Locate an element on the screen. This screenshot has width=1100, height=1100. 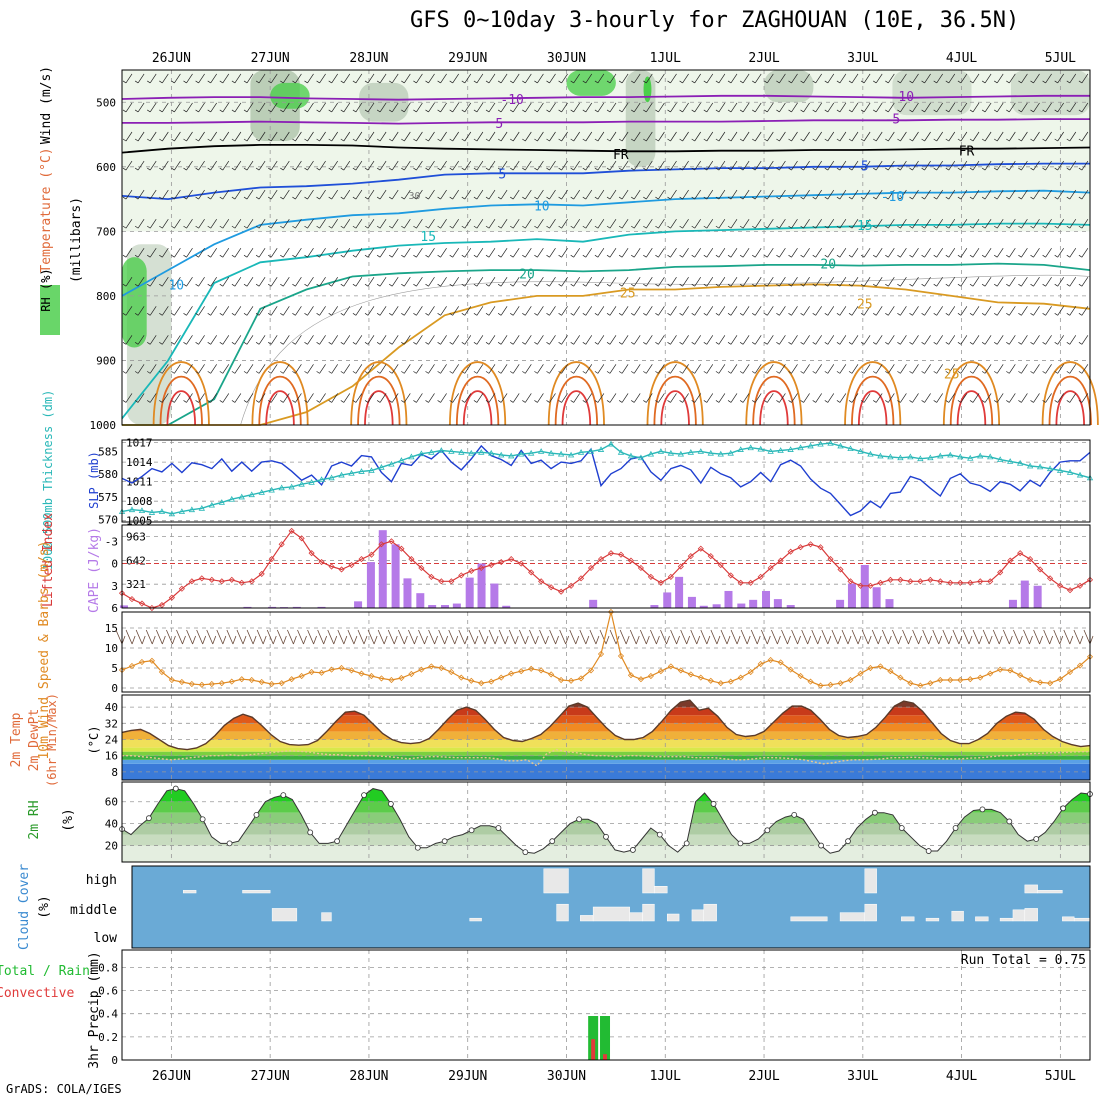
rh-frame is located at coordinates (606, 822).